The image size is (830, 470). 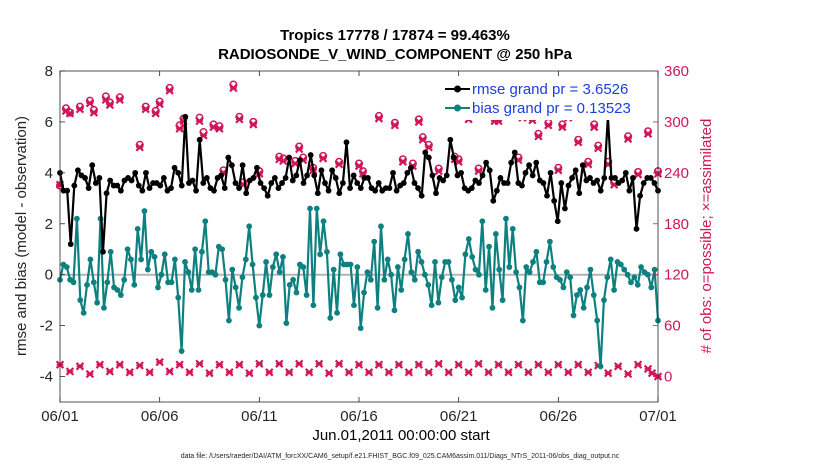 What do you see at coordinates (401, 435) in the screenshot?
I see `x-axis-label: Jun.01,2011 00:00:00 start` at bounding box center [401, 435].